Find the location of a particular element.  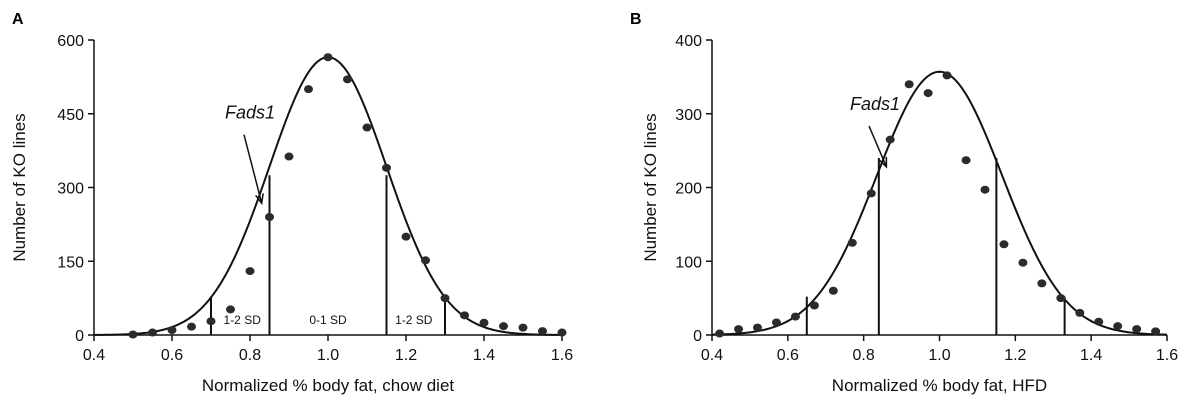

y-tick-label: 450 is located at coordinates (70, 115).